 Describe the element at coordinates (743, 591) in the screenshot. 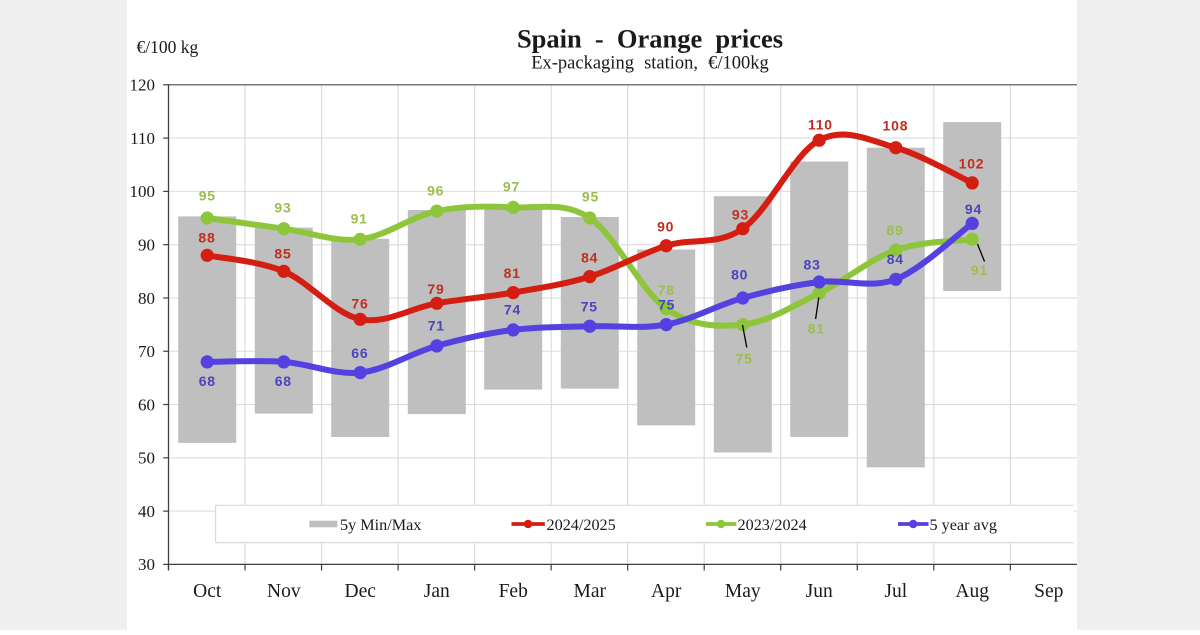

I see `svg-text: May` at that location.